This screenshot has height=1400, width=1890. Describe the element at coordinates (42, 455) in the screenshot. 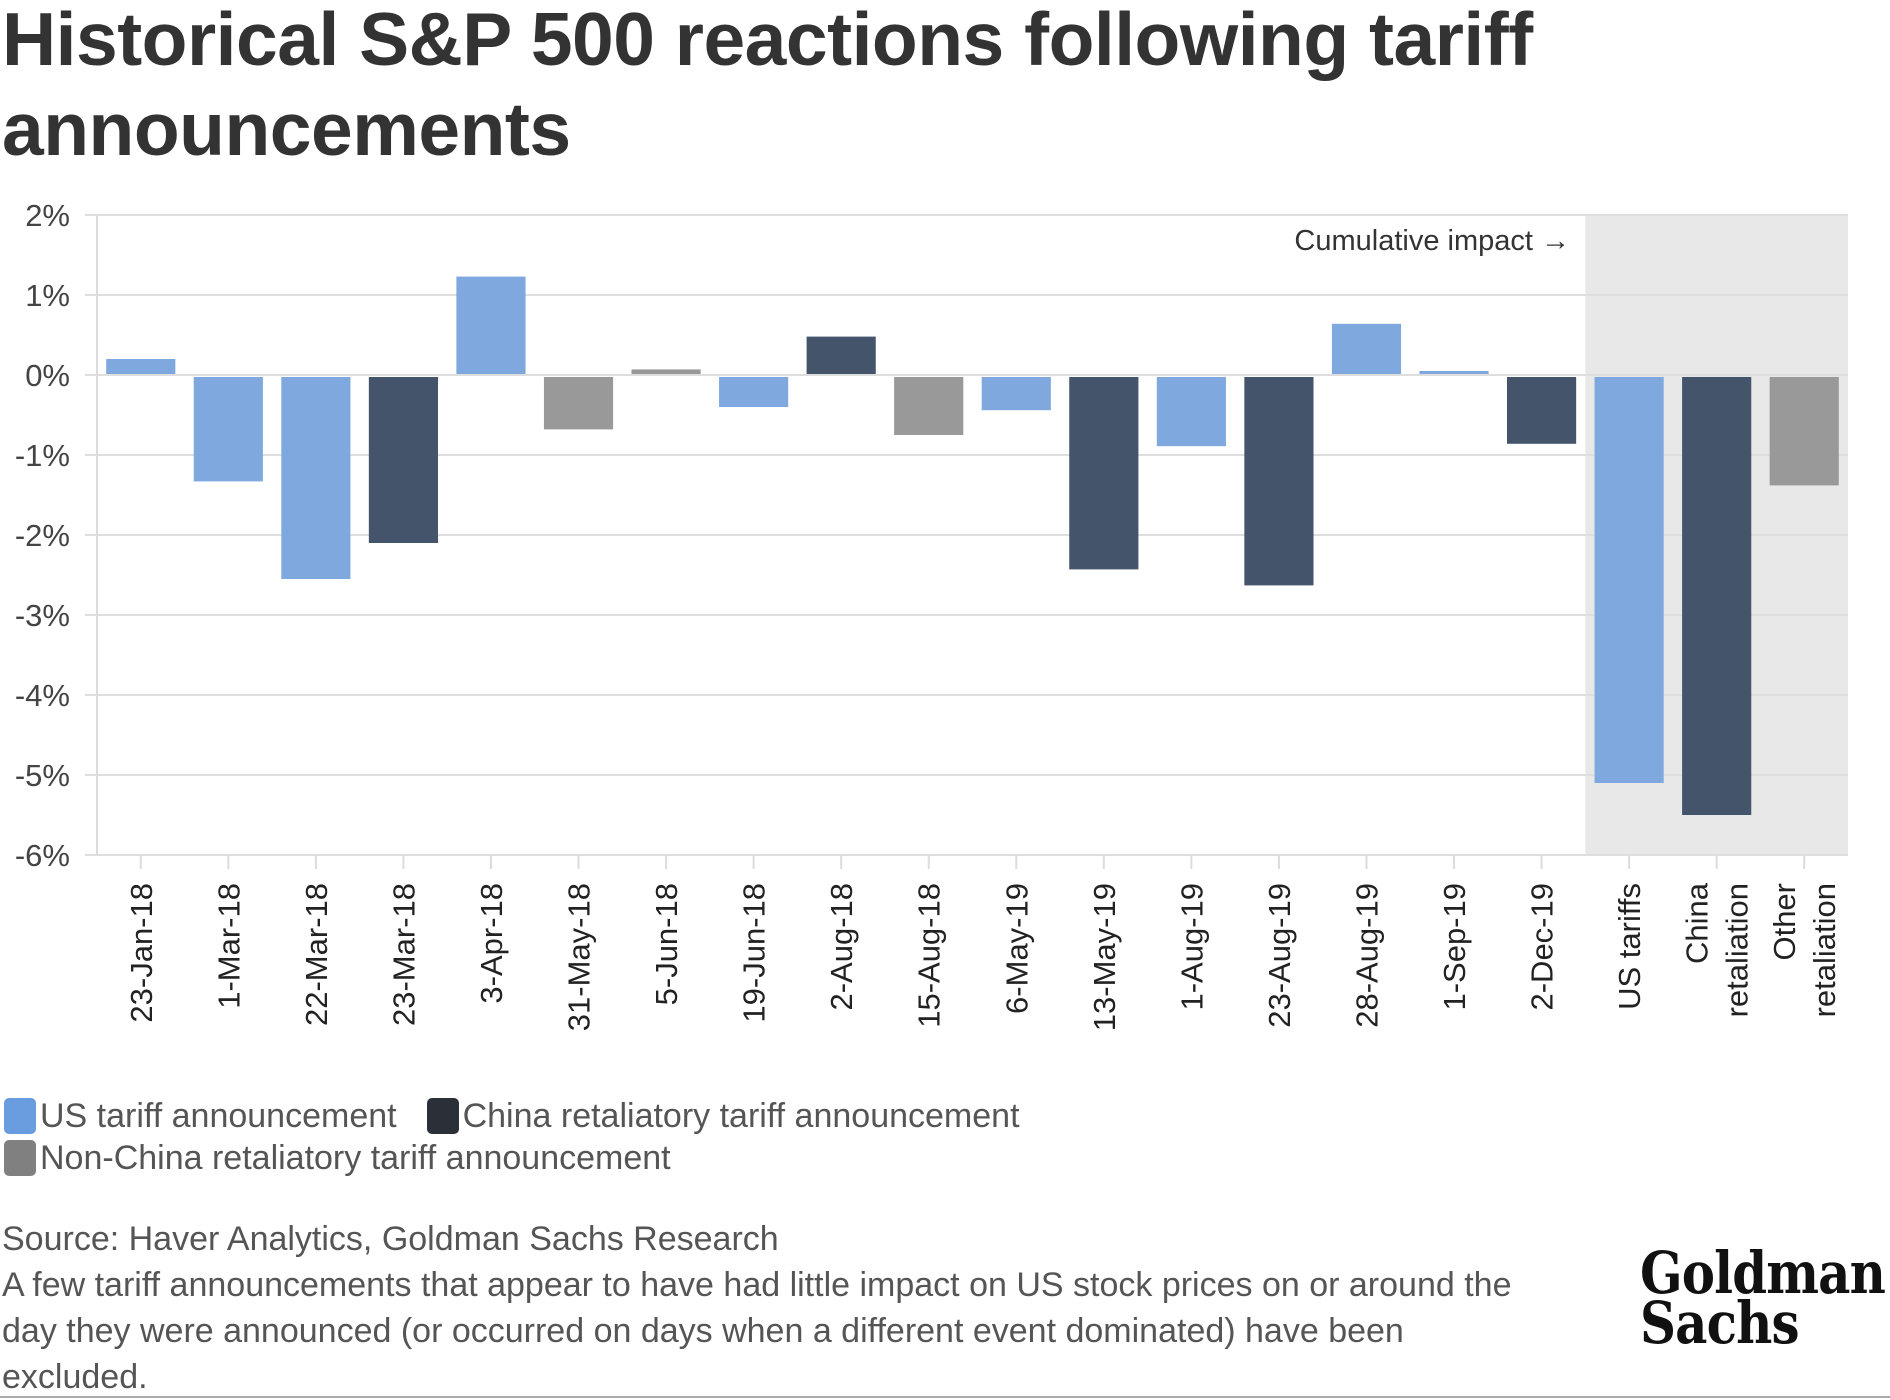

I see `y-tick-label: -1%` at that location.